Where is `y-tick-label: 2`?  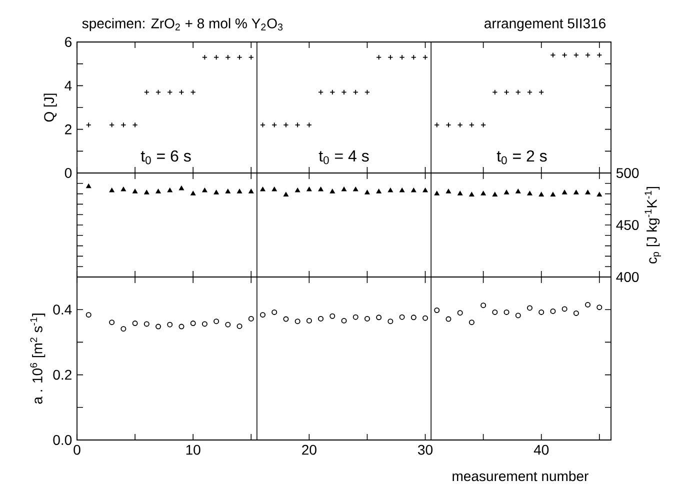
y-tick-label: 2 is located at coordinates (68, 129).